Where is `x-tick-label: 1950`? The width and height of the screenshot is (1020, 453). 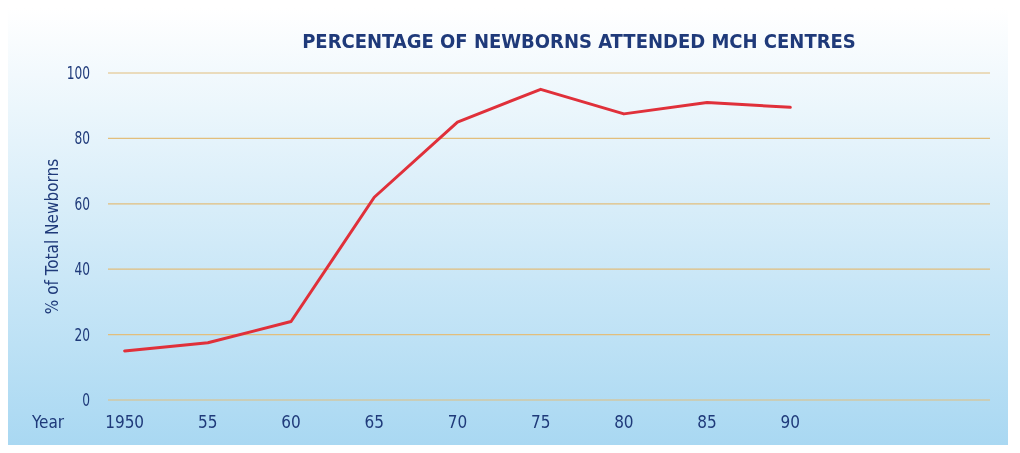 x-tick-label: 1950 is located at coordinates (125, 422).